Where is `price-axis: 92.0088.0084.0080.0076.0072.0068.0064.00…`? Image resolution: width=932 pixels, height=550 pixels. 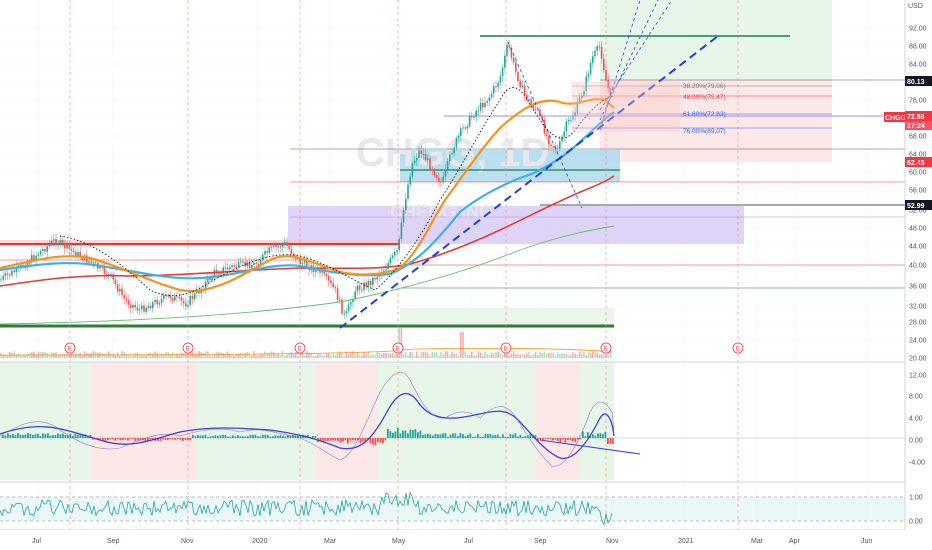 price-axis: 92.0088.0084.0080.0076.0072.0068.0064.00… is located at coordinates (918, 265).